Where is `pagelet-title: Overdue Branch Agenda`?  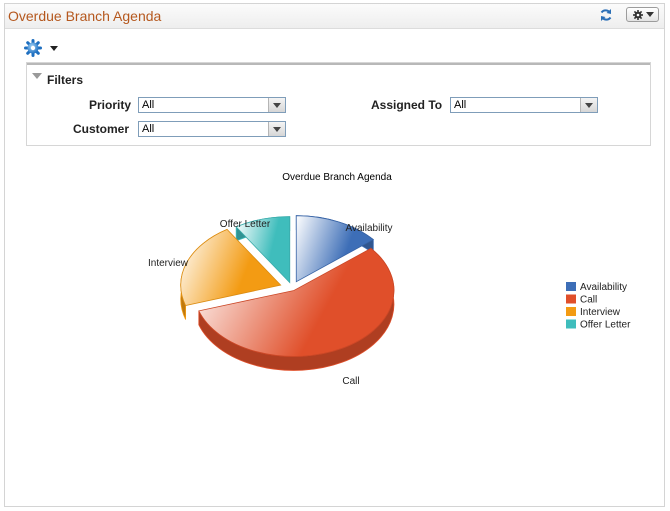 pagelet-title: Overdue Branch Agenda is located at coordinates (85, 16).